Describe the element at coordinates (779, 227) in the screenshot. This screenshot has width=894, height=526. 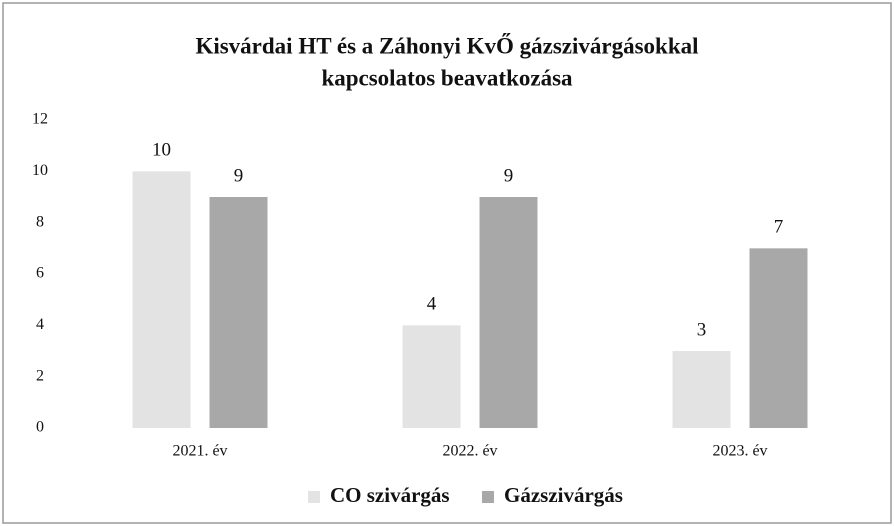
I see `data-label: 7` at that location.